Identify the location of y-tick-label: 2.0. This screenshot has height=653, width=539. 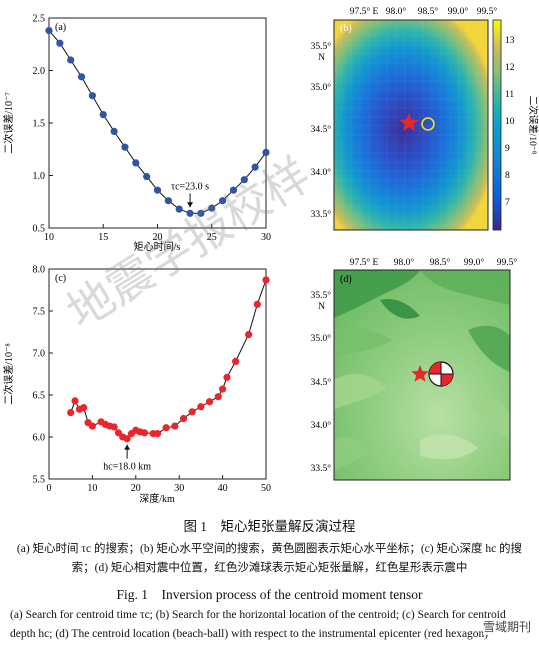
(39, 71).